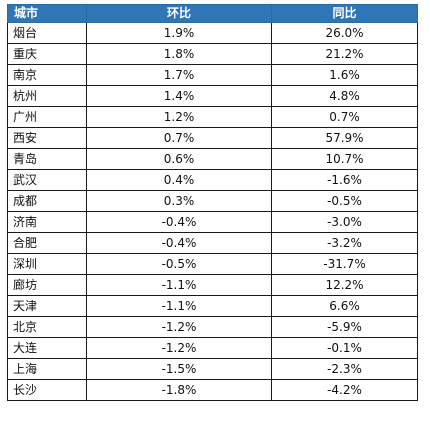  I want to click on city-cell: 长沙, so click(47, 390).